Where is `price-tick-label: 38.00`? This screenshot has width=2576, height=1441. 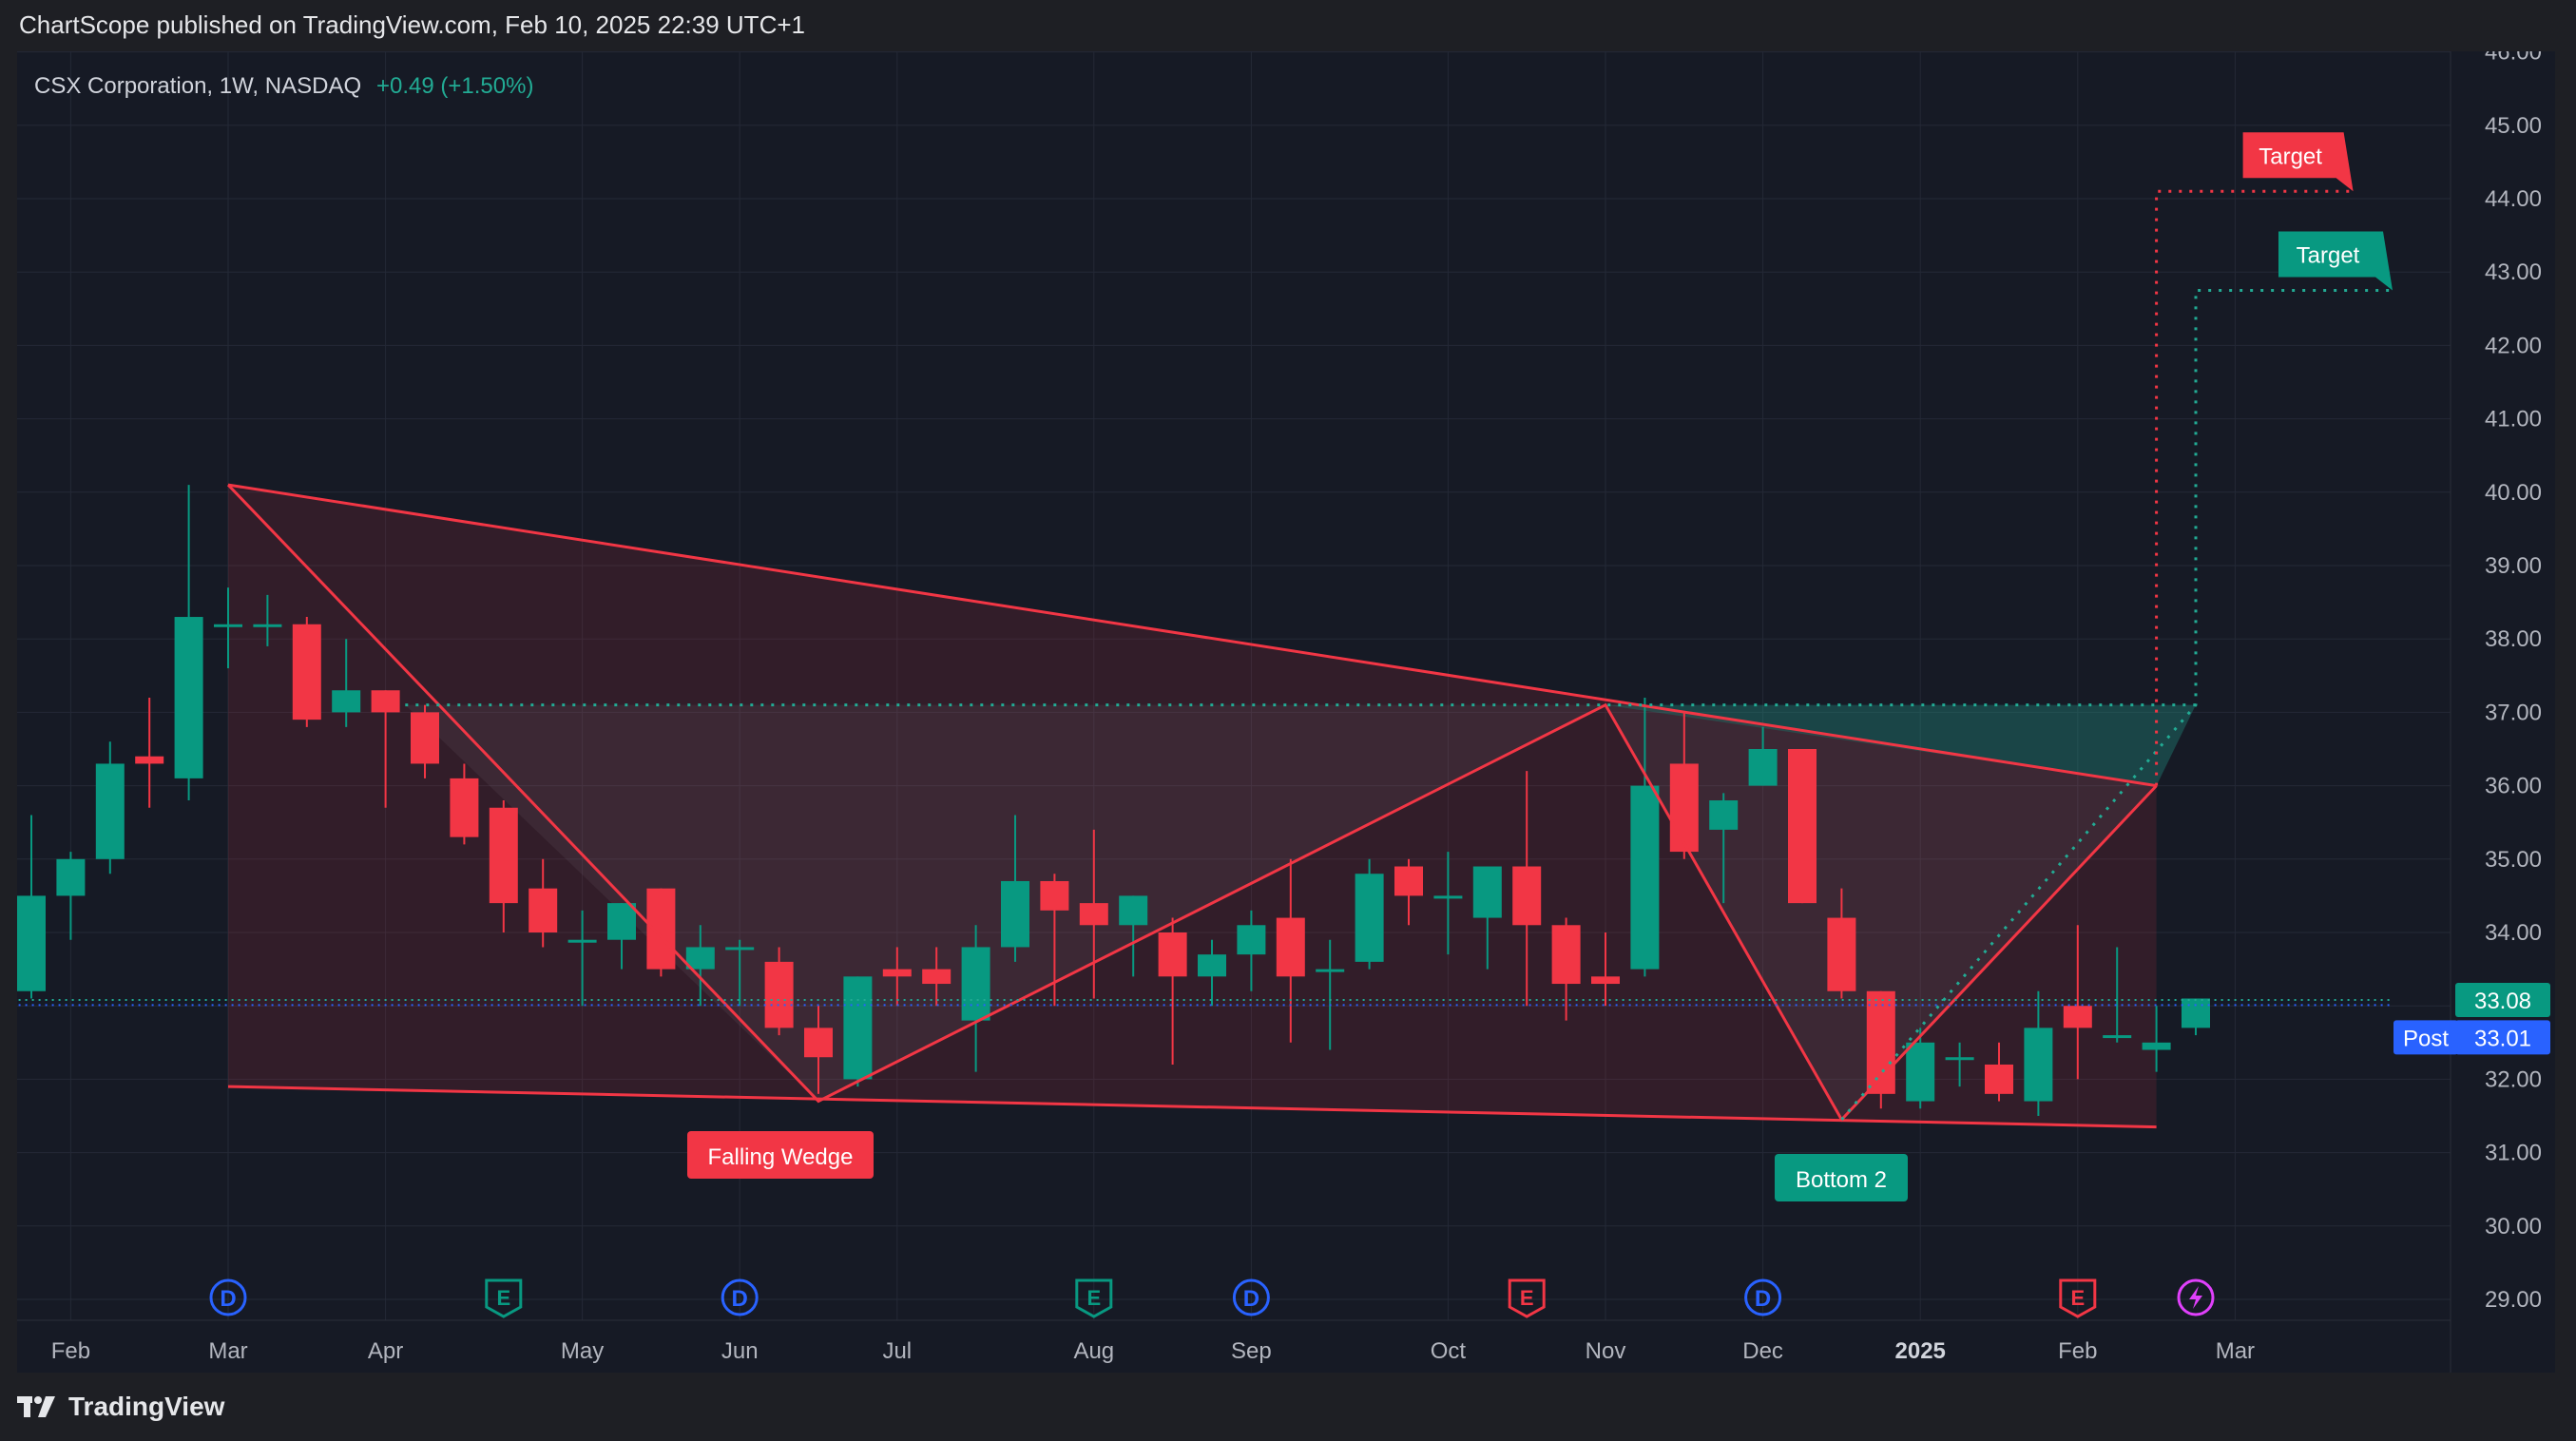
price-tick-label: 38.00 is located at coordinates (2513, 639).